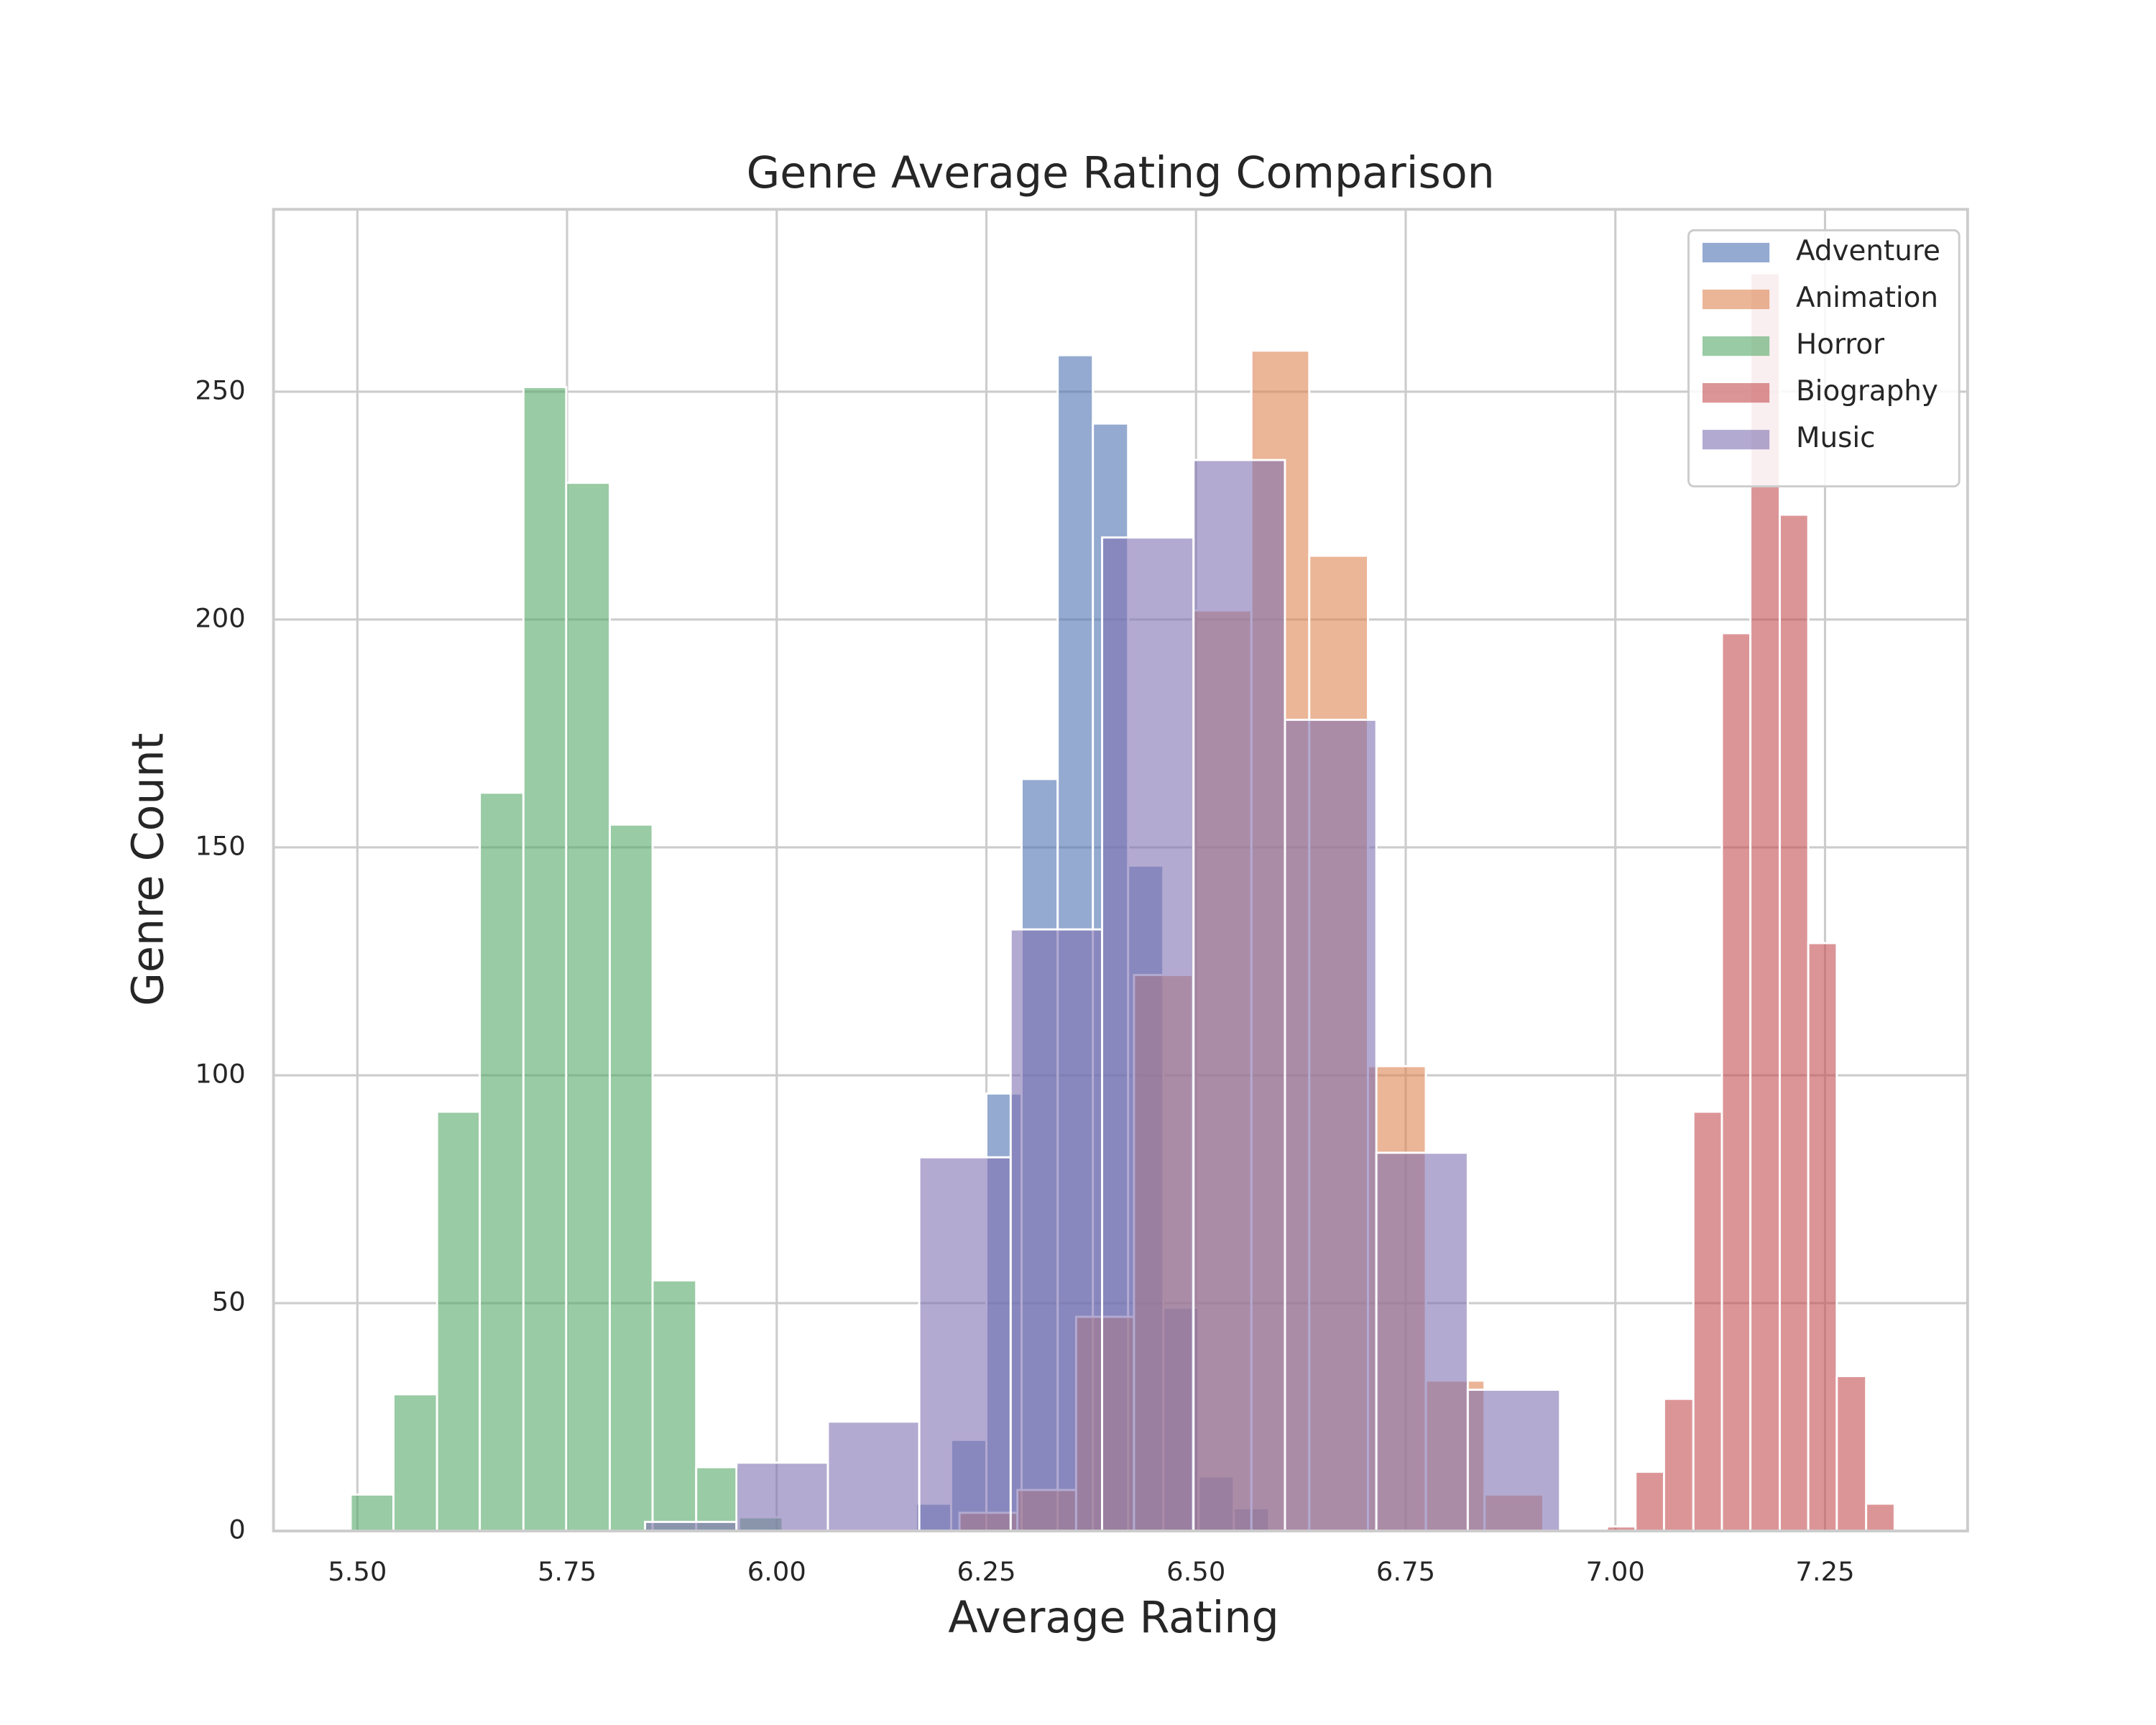  Describe the element at coordinates (1867, 391) in the screenshot. I see `legend-label: Biography` at that location.